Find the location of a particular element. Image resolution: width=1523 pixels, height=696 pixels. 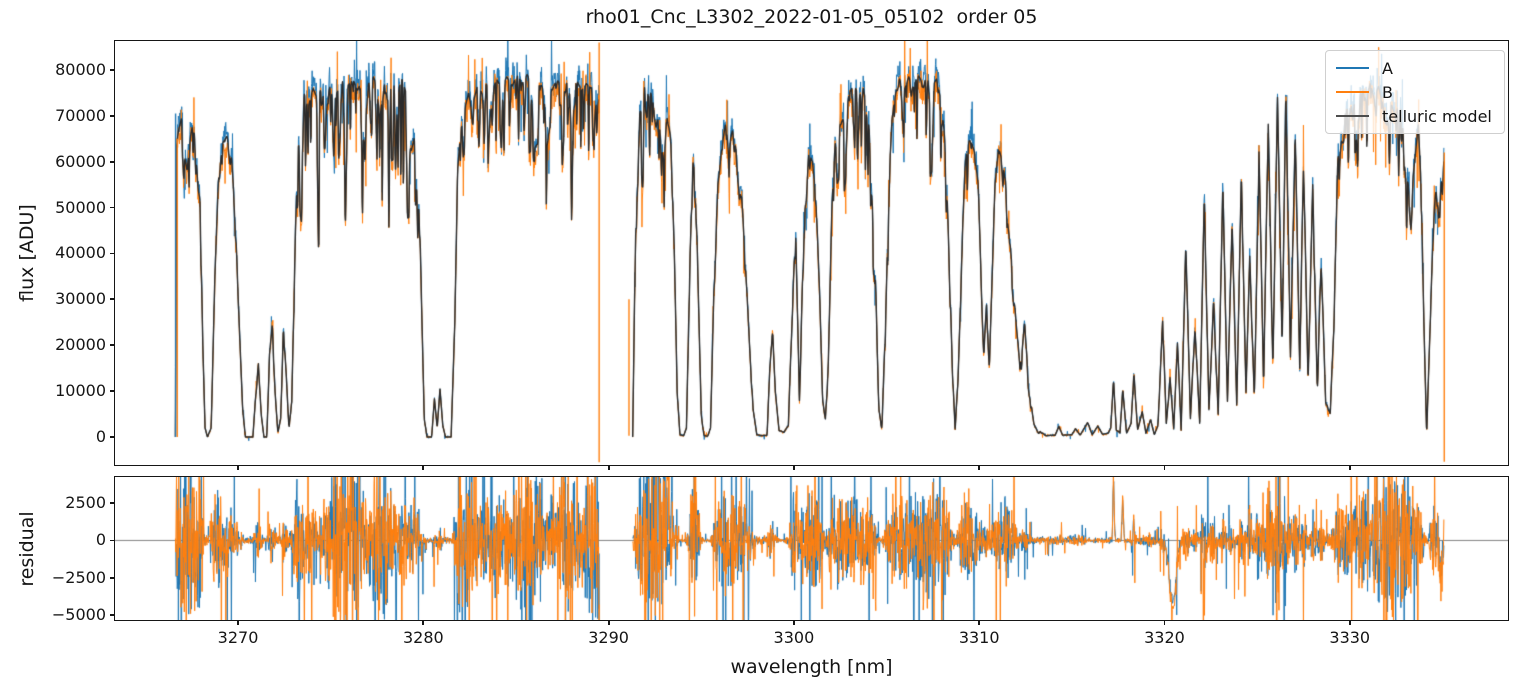

legend-entry-b: B is located at coordinates (1415, 92).